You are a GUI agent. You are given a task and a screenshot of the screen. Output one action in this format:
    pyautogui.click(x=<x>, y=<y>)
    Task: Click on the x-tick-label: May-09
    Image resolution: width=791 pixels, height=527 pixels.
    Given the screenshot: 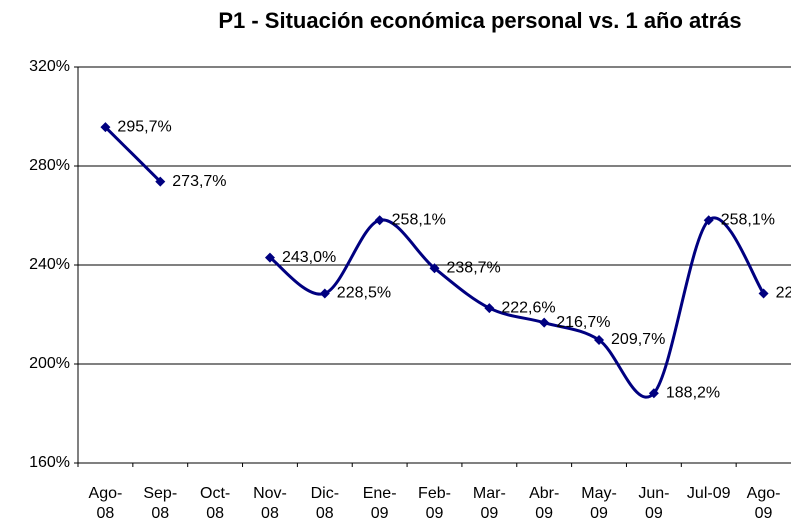 What is the action you would take?
    pyautogui.click(x=599, y=503)
    